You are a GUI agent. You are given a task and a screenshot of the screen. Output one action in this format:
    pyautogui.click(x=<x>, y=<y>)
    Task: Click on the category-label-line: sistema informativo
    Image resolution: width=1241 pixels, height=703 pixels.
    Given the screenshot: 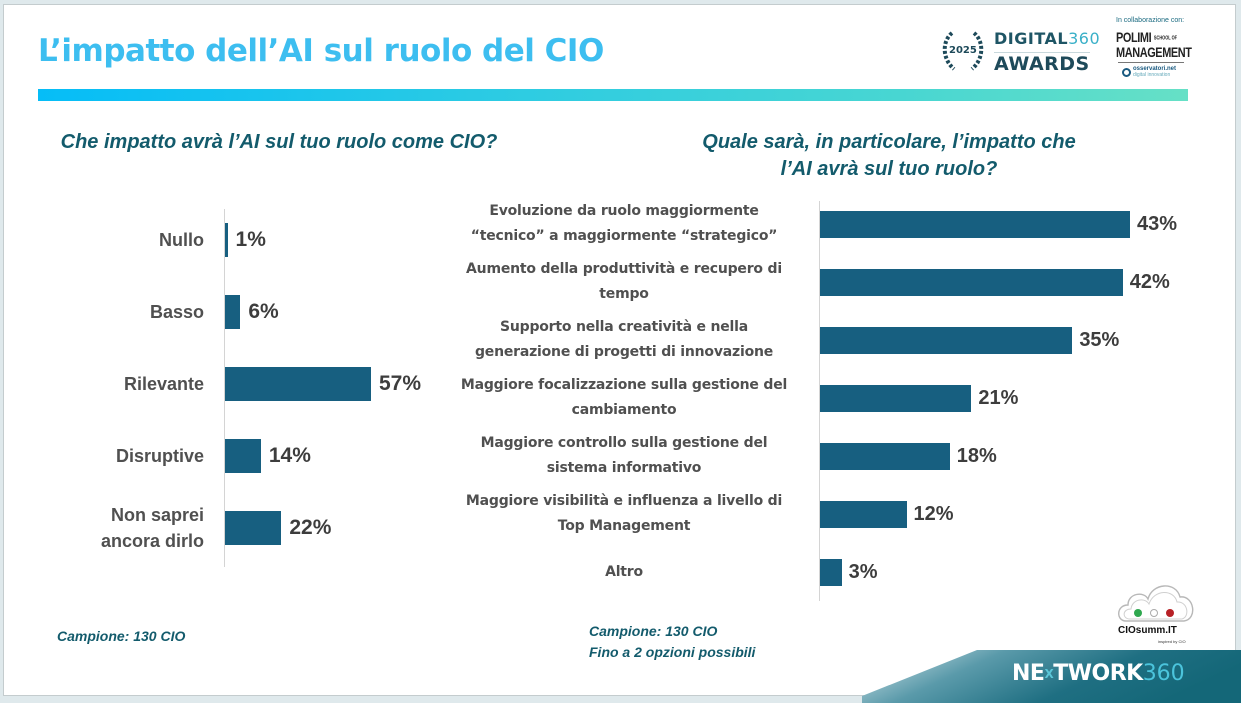 What is the action you would take?
    pyautogui.click(x=624, y=468)
    